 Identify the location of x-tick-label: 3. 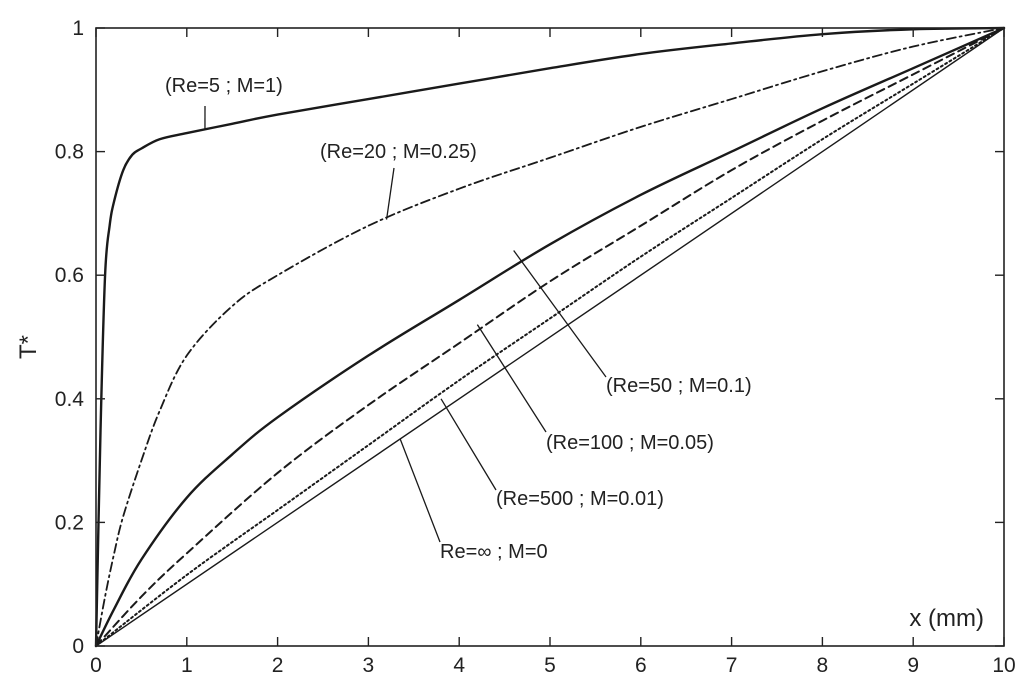
(369, 665).